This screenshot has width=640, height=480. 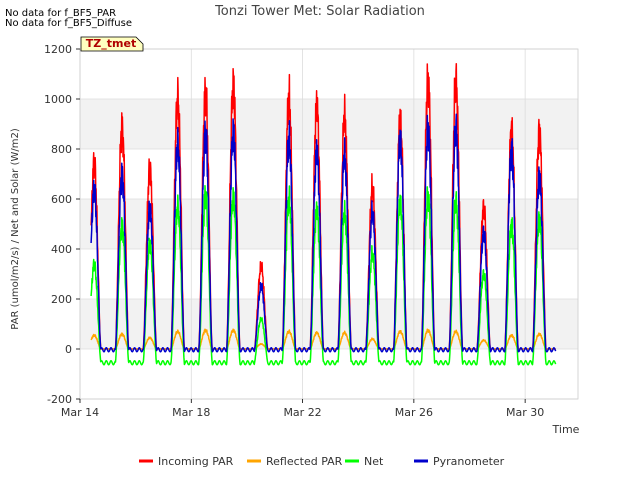 I want to click on y-tick-label: 600, so click(x=61, y=199).